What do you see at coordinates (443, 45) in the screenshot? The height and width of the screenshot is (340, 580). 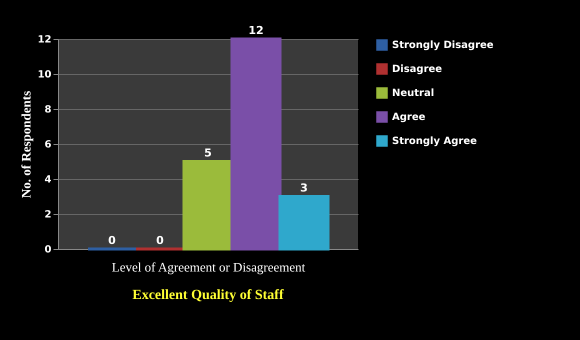 I see `legend-label: Strongly Disagree` at bounding box center [443, 45].